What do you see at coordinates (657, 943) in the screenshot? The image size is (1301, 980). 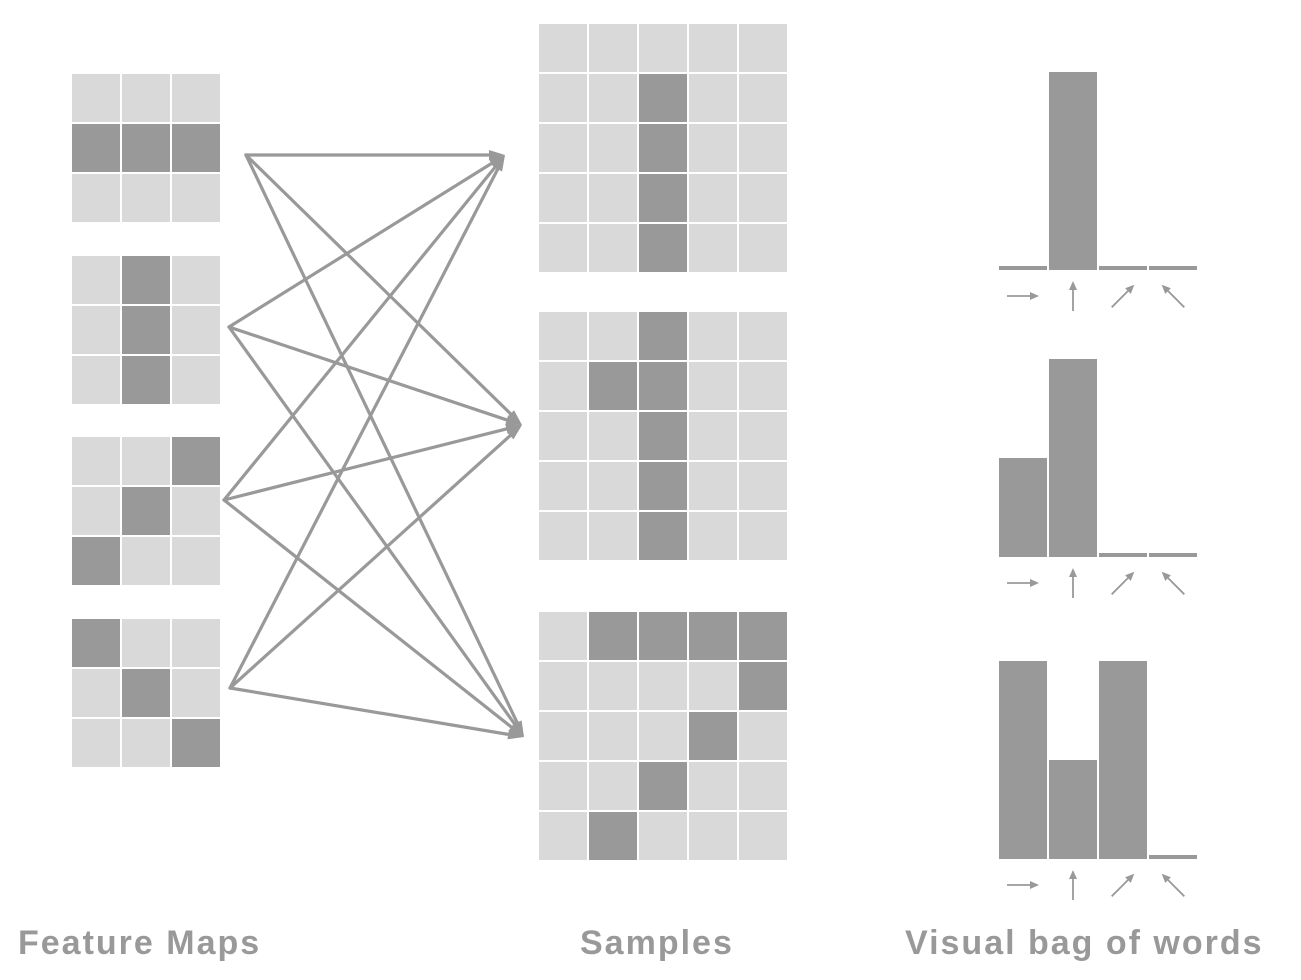 I see `caption-samples: Samples` at bounding box center [657, 943].